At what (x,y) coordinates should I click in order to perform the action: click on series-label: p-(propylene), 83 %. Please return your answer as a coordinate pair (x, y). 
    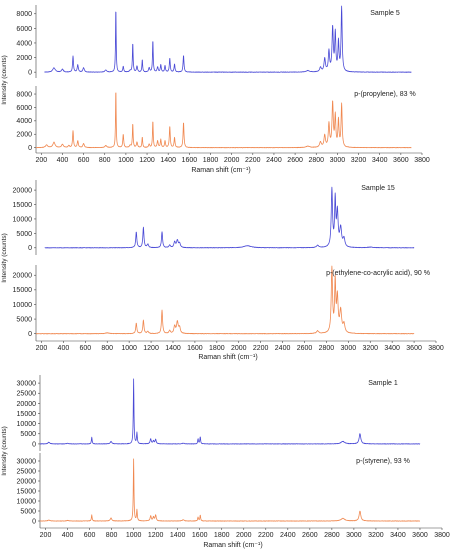
    Looking at the image, I should click on (384, 94).